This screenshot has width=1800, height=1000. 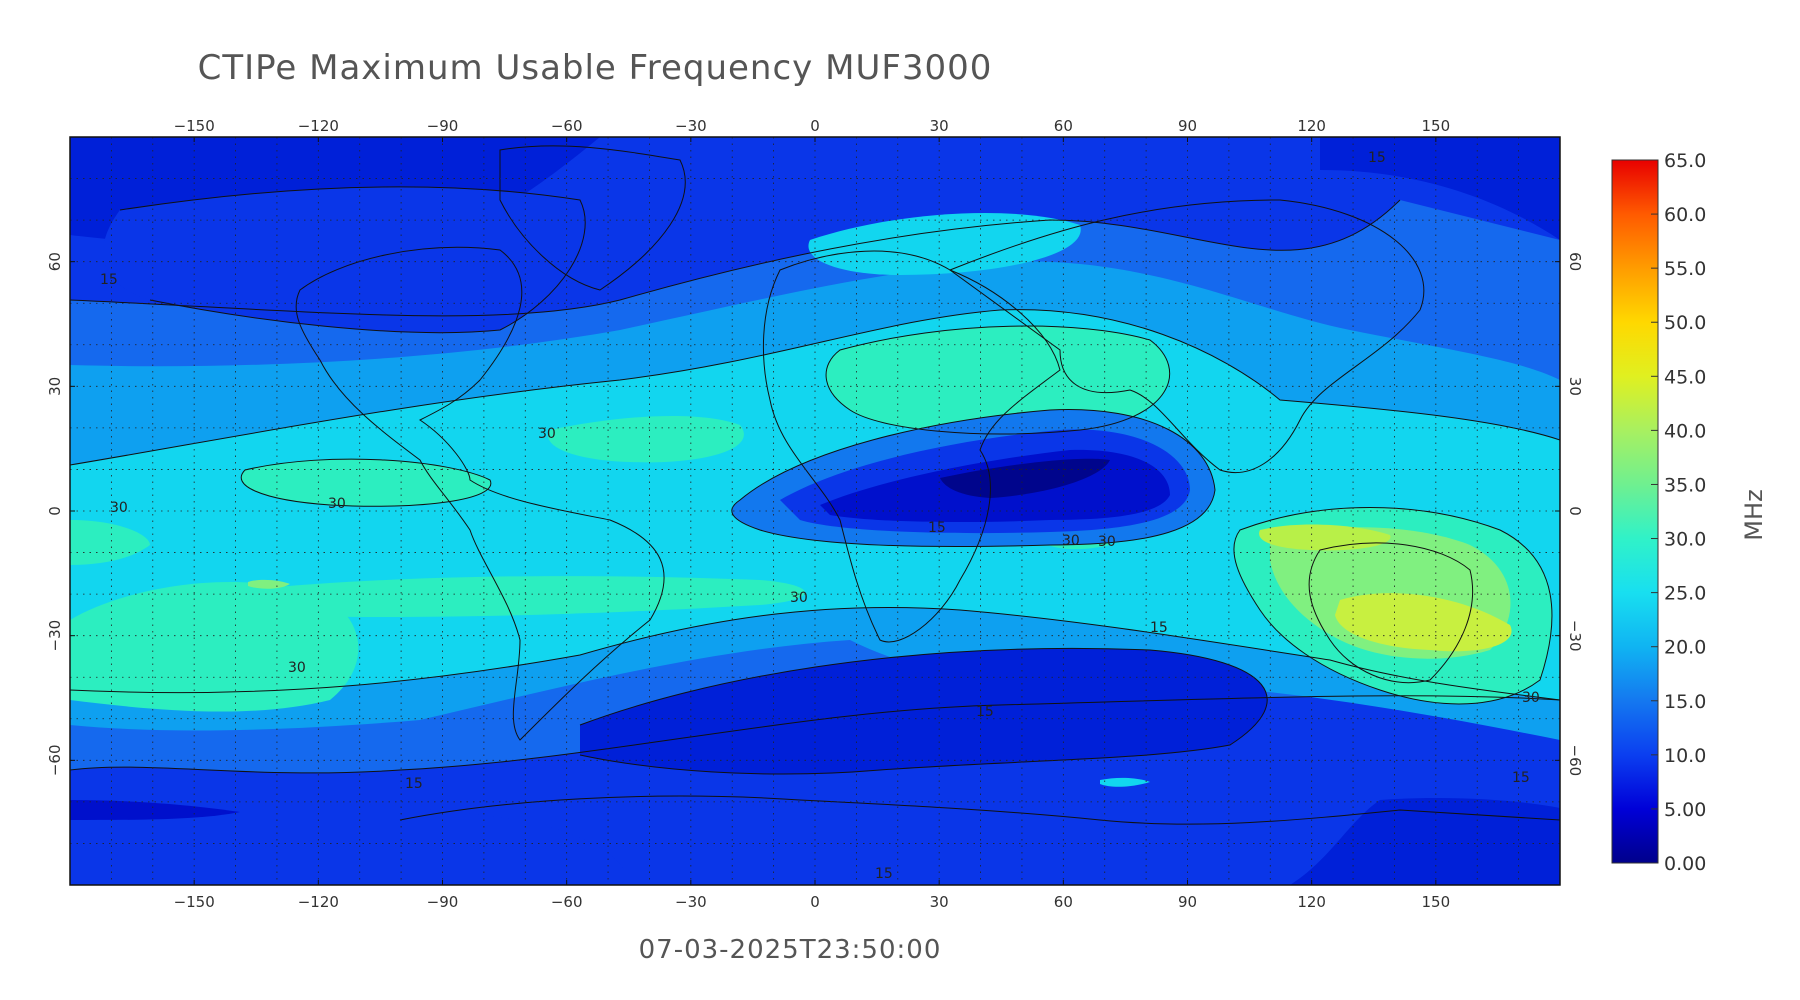 What do you see at coordinates (1685, 323) in the screenshot?
I see `colorbar-tick-label: 50.0` at bounding box center [1685, 323].